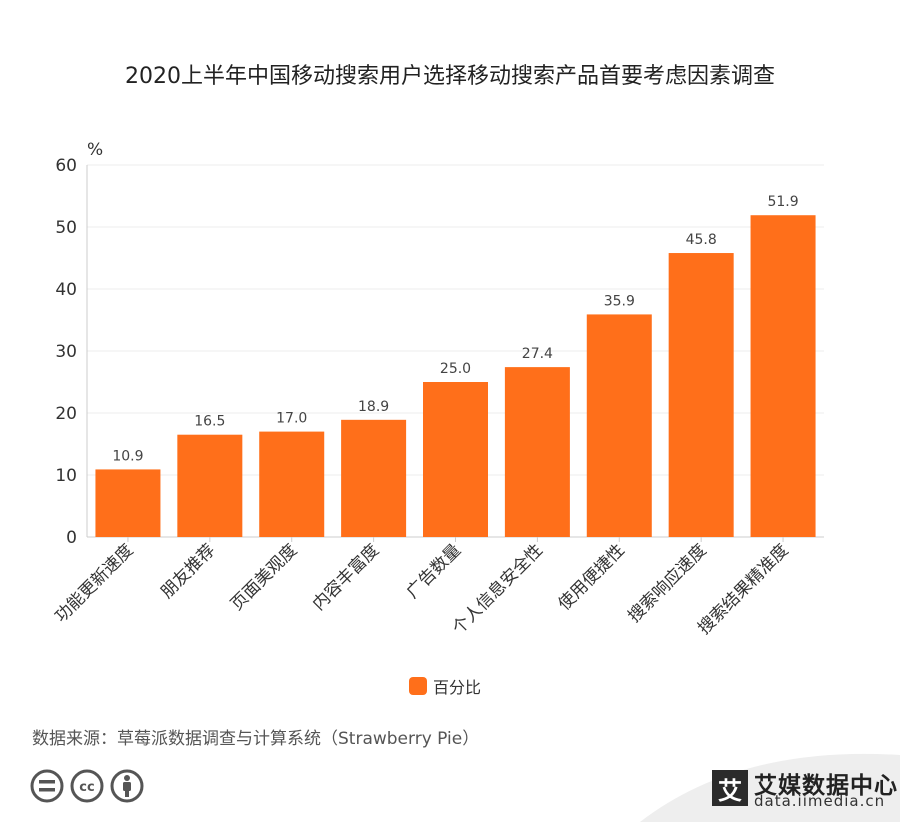  What do you see at coordinates (730, 788) in the screenshot?
I see `brand-logo: 艾` at bounding box center [730, 788].